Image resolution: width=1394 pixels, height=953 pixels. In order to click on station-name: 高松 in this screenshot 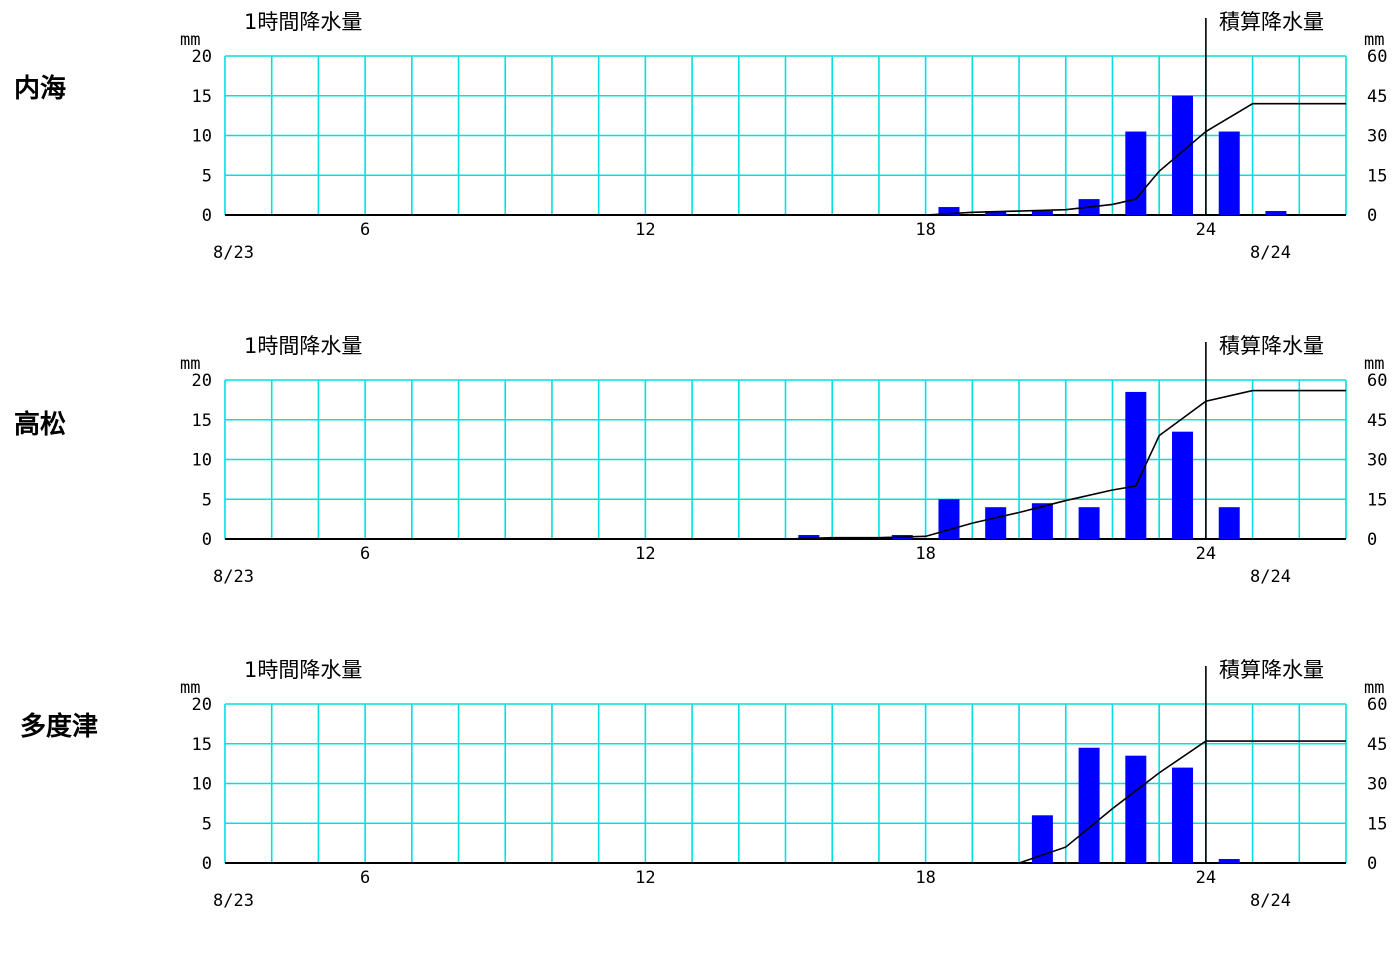, I will do `click(40, 425)`.